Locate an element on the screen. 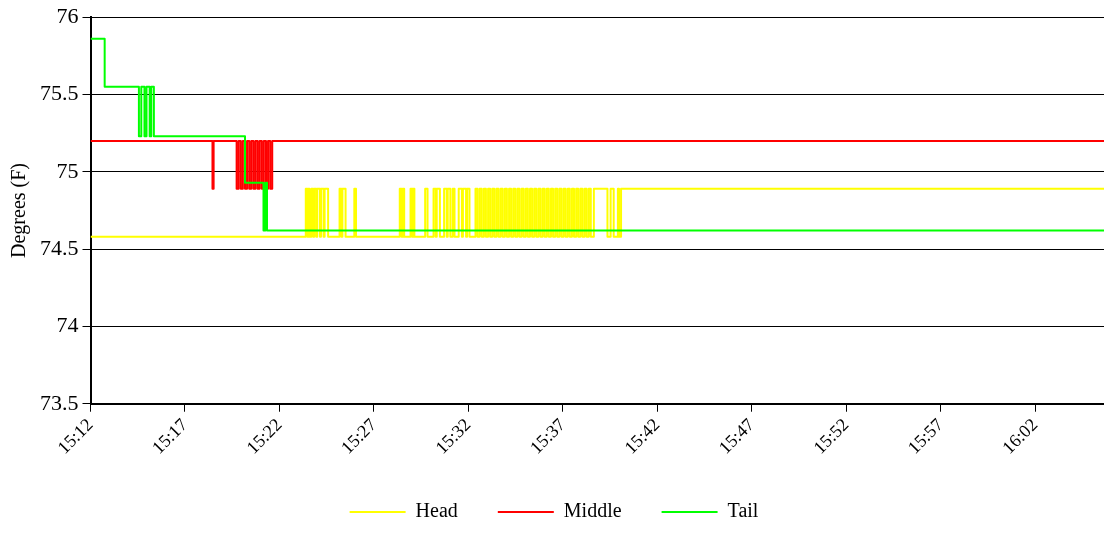  y-tick-label: 73.5 is located at coordinates (59, 402).